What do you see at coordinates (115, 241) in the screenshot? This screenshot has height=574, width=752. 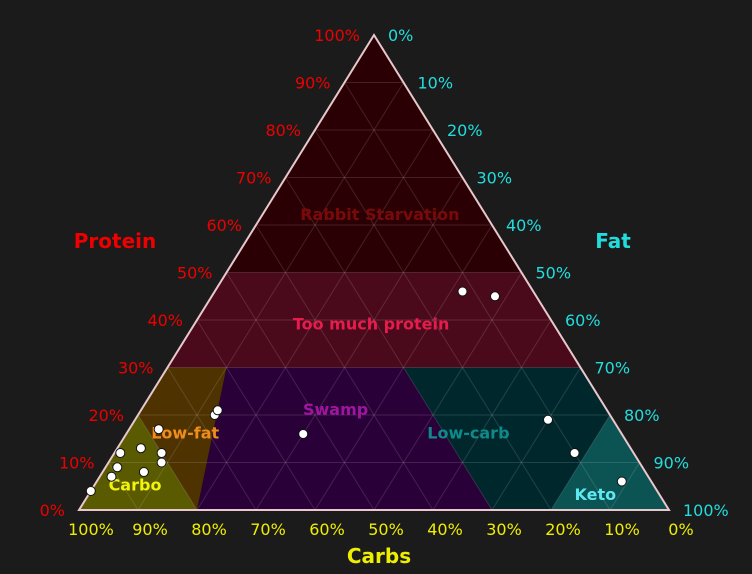 I see `protein-axis-title: Protein` at bounding box center [115, 241].